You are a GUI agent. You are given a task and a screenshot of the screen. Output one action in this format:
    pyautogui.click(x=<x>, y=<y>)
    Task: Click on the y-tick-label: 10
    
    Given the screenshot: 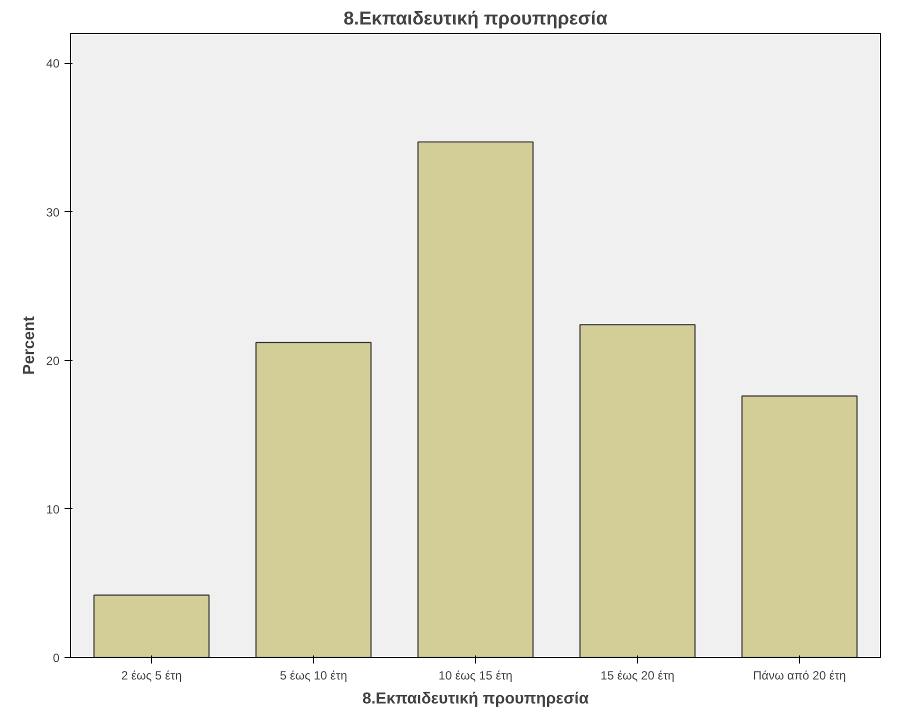 What is the action you would take?
    pyautogui.click(x=53, y=509)
    